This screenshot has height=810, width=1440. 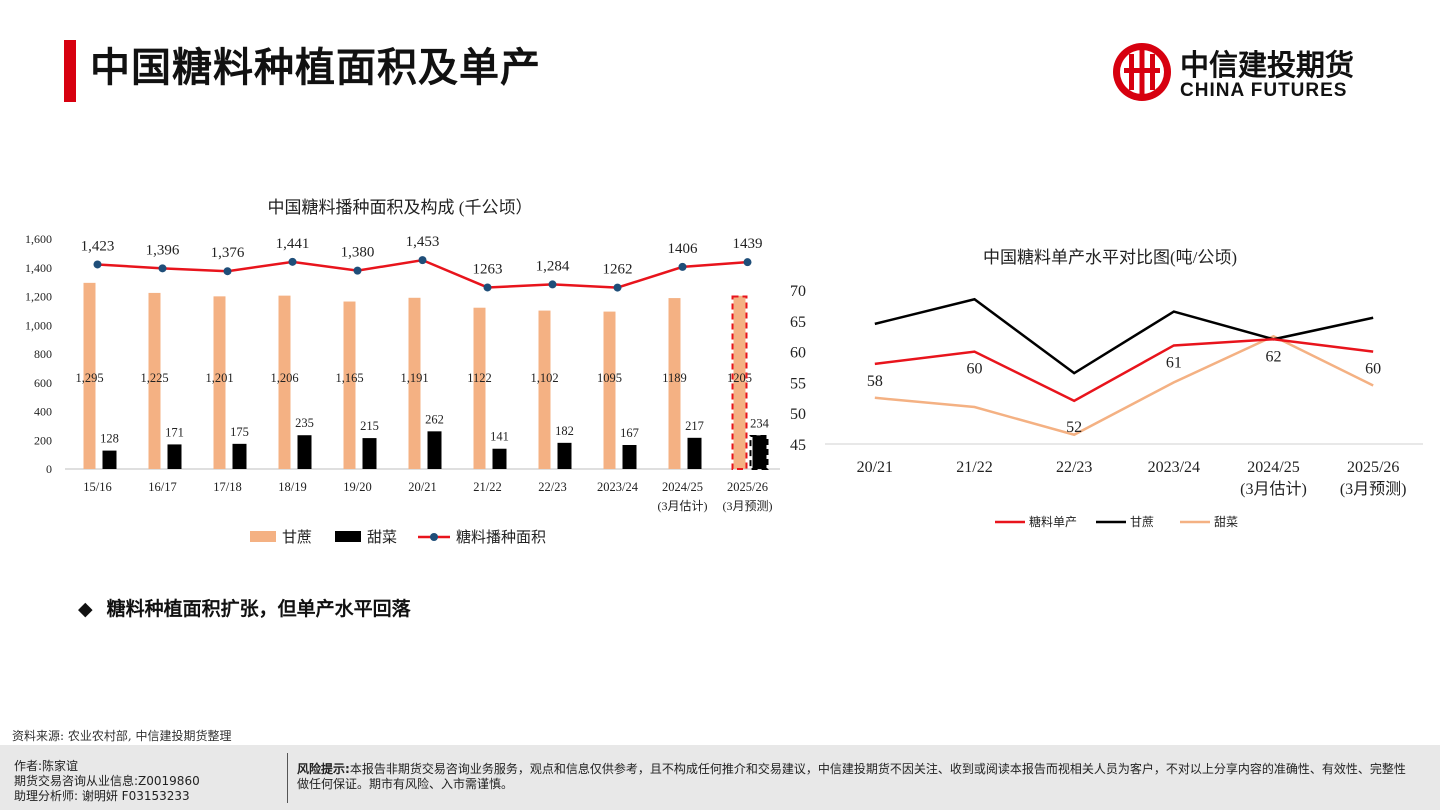 I want to click on y-tick-label: 0, so click(x=49, y=469).